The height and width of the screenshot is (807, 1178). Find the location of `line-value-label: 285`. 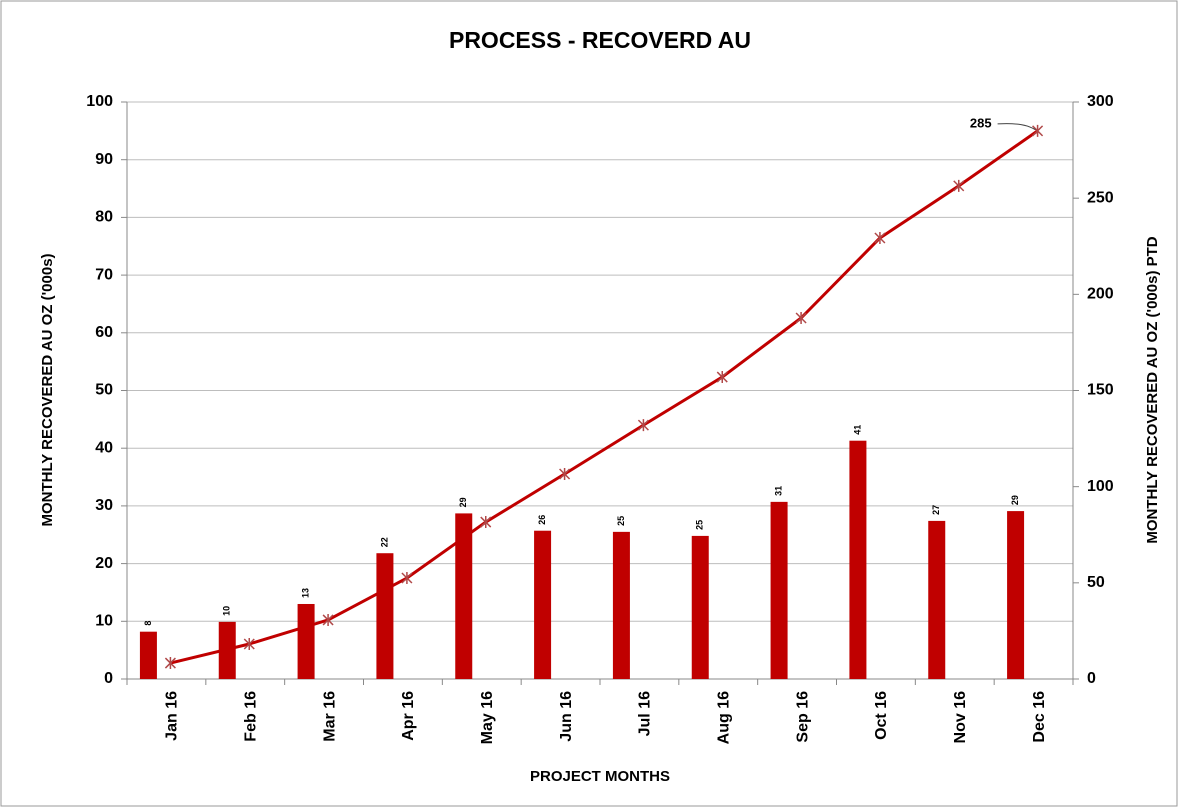

line-value-label: 285 is located at coordinates (981, 122).